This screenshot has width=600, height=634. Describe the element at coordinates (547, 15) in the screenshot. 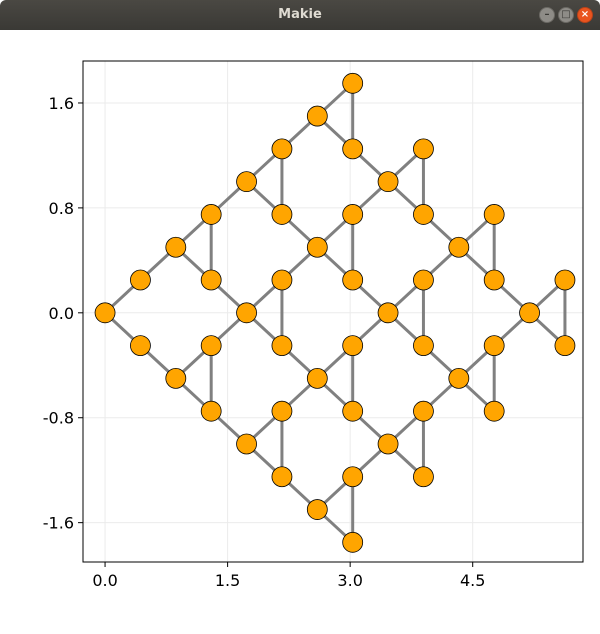

I see `minimize-icon: –` at that location.